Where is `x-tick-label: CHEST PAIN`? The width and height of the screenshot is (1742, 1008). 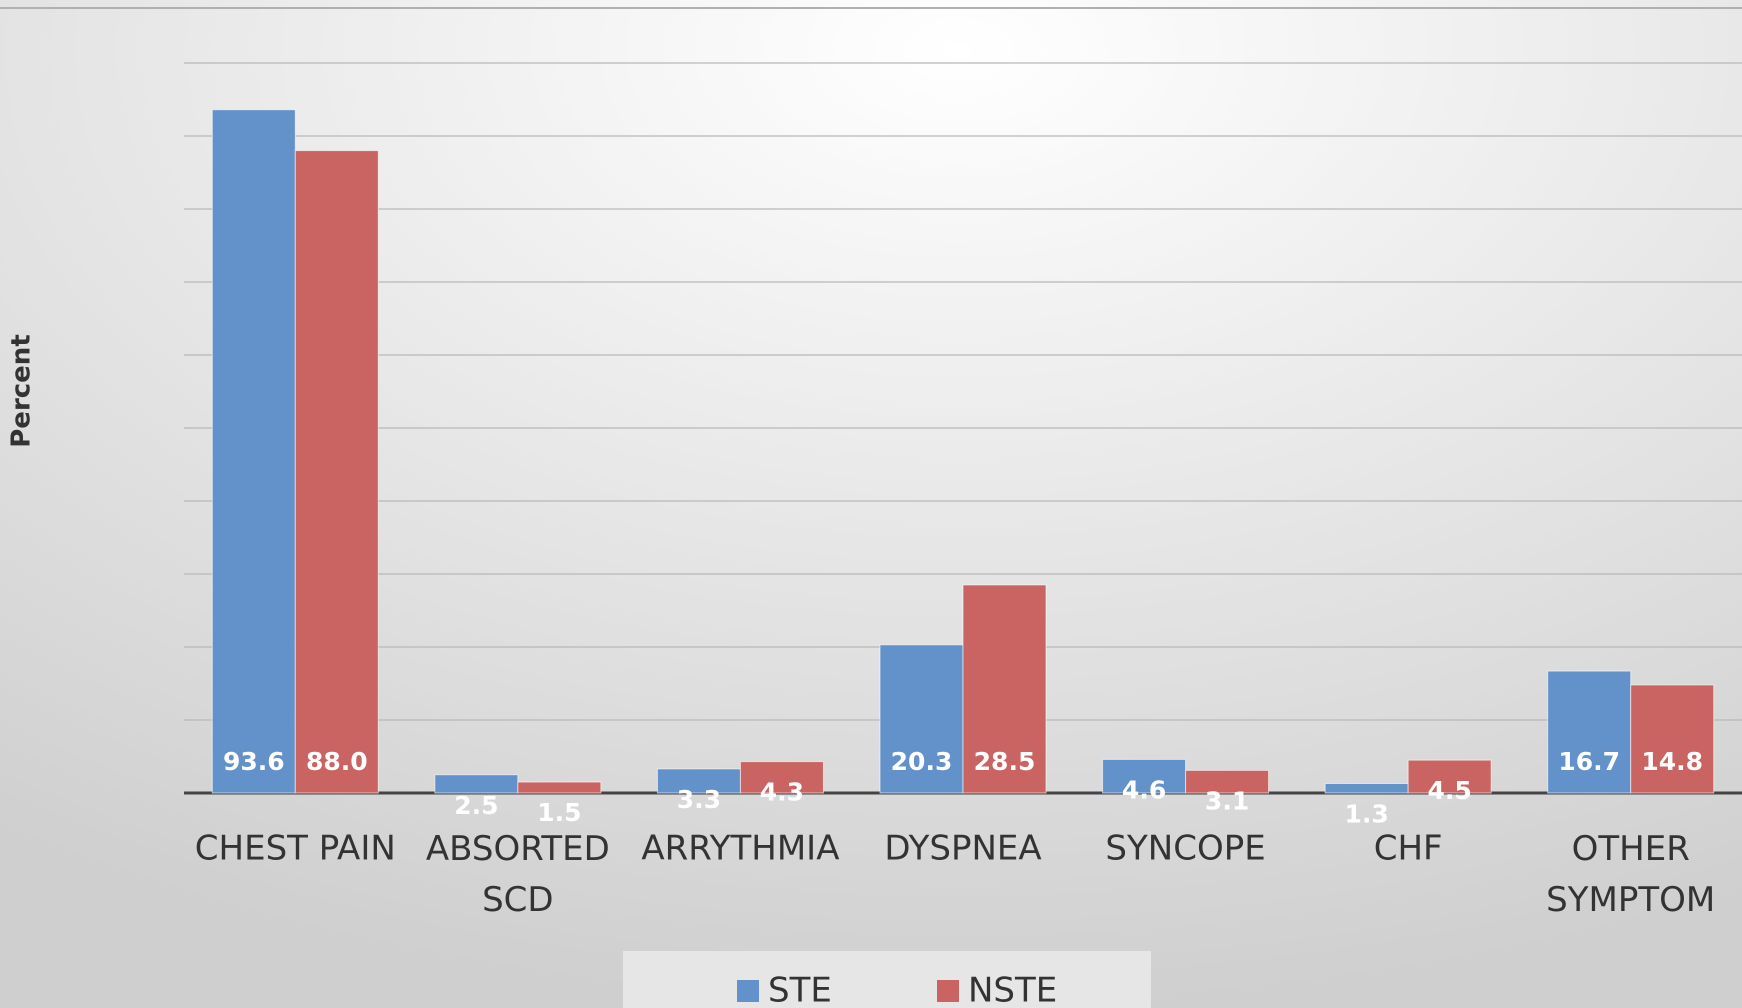 x-tick-label: CHEST PAIN is located at coordinates (295, 849).